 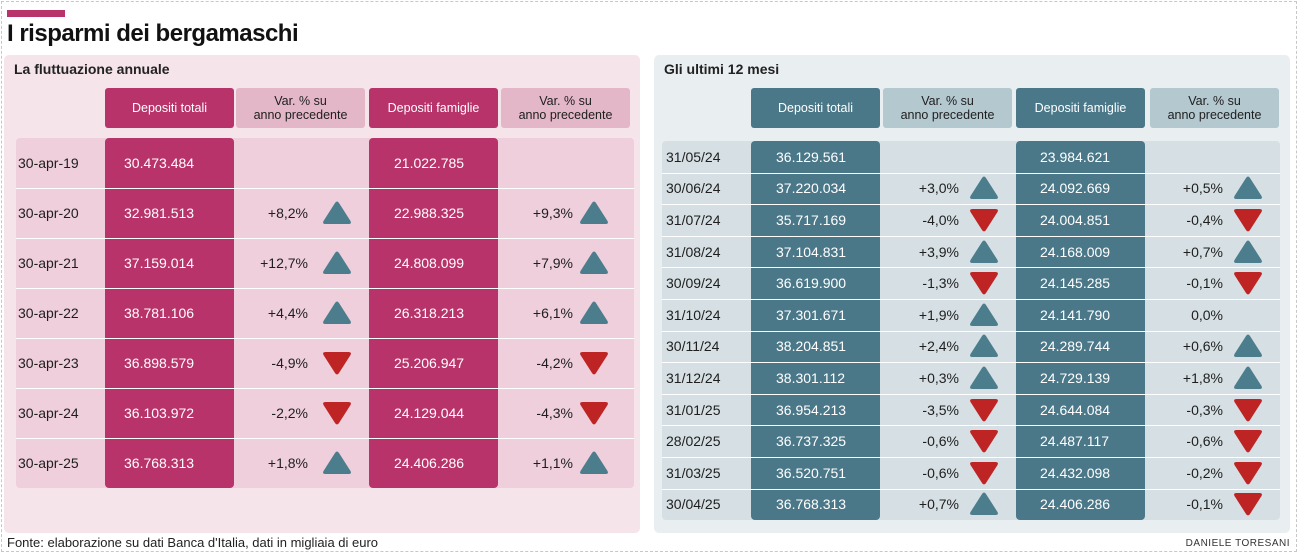 What do you see at coordinates (554, 363) in the screenshot?
I see `change-families-percent: -4,2%` at bounding box center [554, 363].